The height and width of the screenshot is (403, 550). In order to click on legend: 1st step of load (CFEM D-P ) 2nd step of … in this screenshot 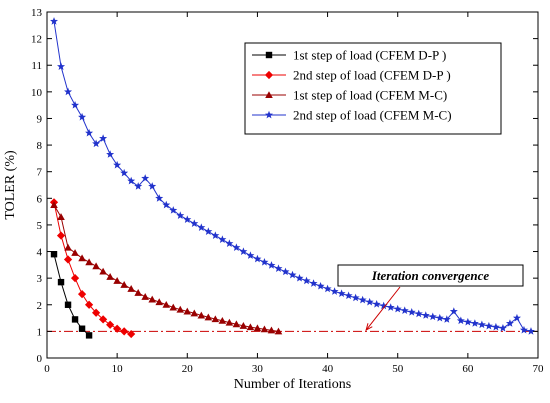, I will do `click(373, 88)`.